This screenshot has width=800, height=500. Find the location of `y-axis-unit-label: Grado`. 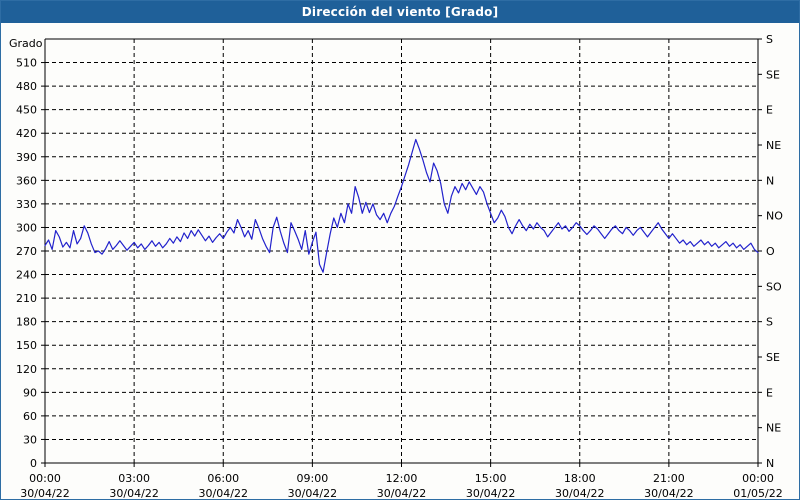

y-axis-unit-label: Grado is located at coordinates (26, 43).